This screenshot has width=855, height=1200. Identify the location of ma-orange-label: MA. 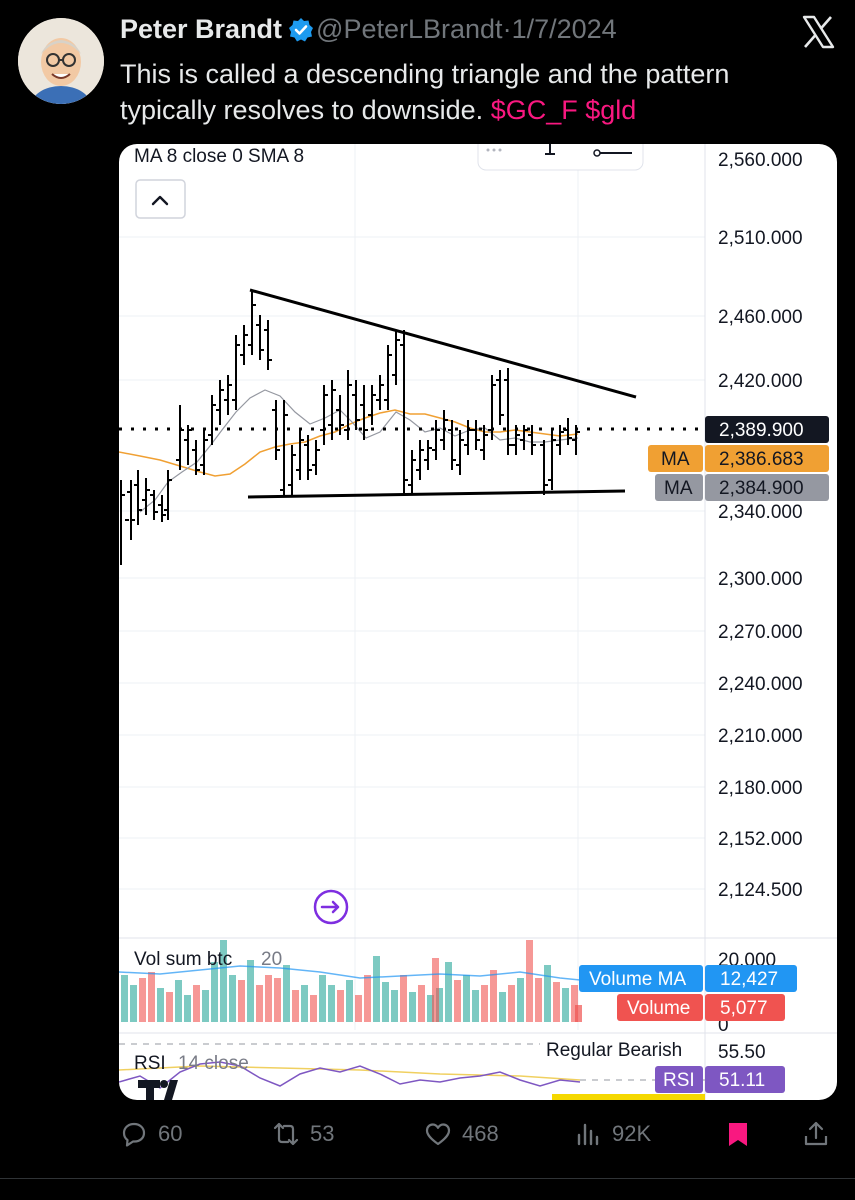
(675, 459).